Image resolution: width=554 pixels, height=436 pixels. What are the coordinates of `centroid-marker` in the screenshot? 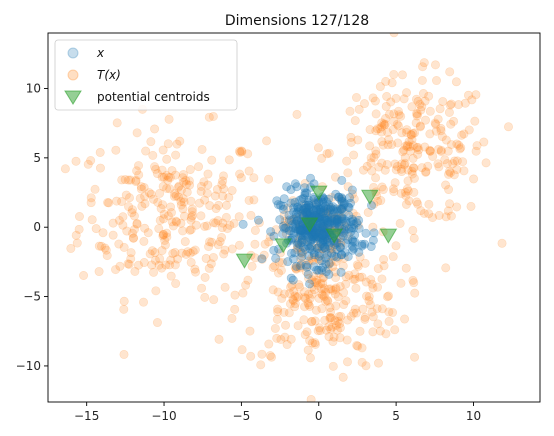 It's located at (244, 261).